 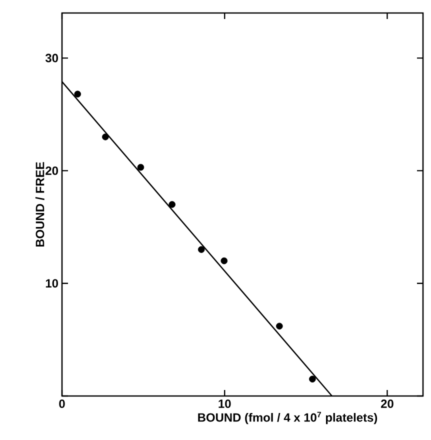 What do you see at coordinates (52, 283) in the screenshot?
I see `y-tick-label: 10` at bounding box center [52, 283].